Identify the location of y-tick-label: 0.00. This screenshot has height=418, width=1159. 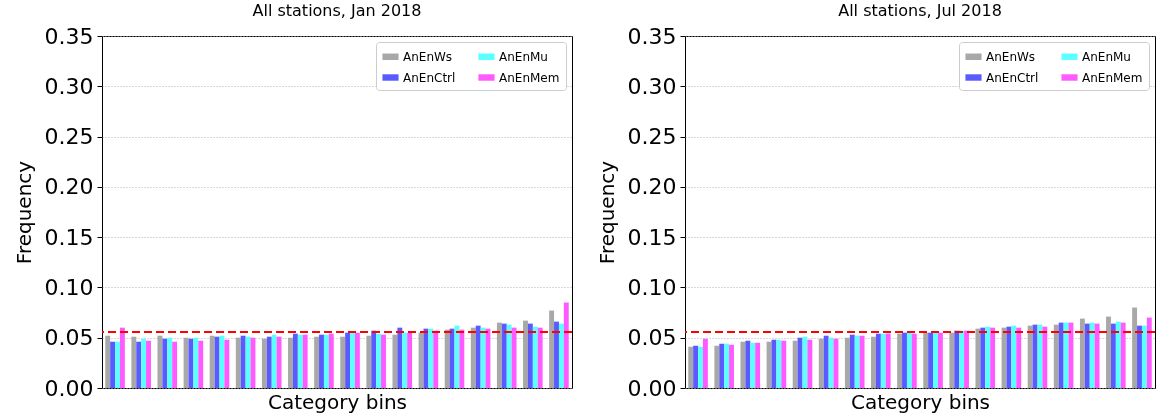
(69, 388).